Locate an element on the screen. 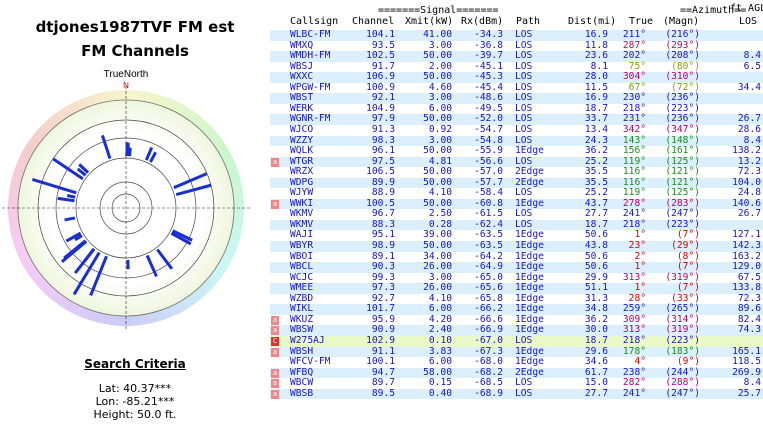 This screenshot has height=431, width=763. table-row: WZZY 98.3 3.00 -54.8 LOS 24.3 143° (148°) 8.4 is located at coordinates (516, 141).